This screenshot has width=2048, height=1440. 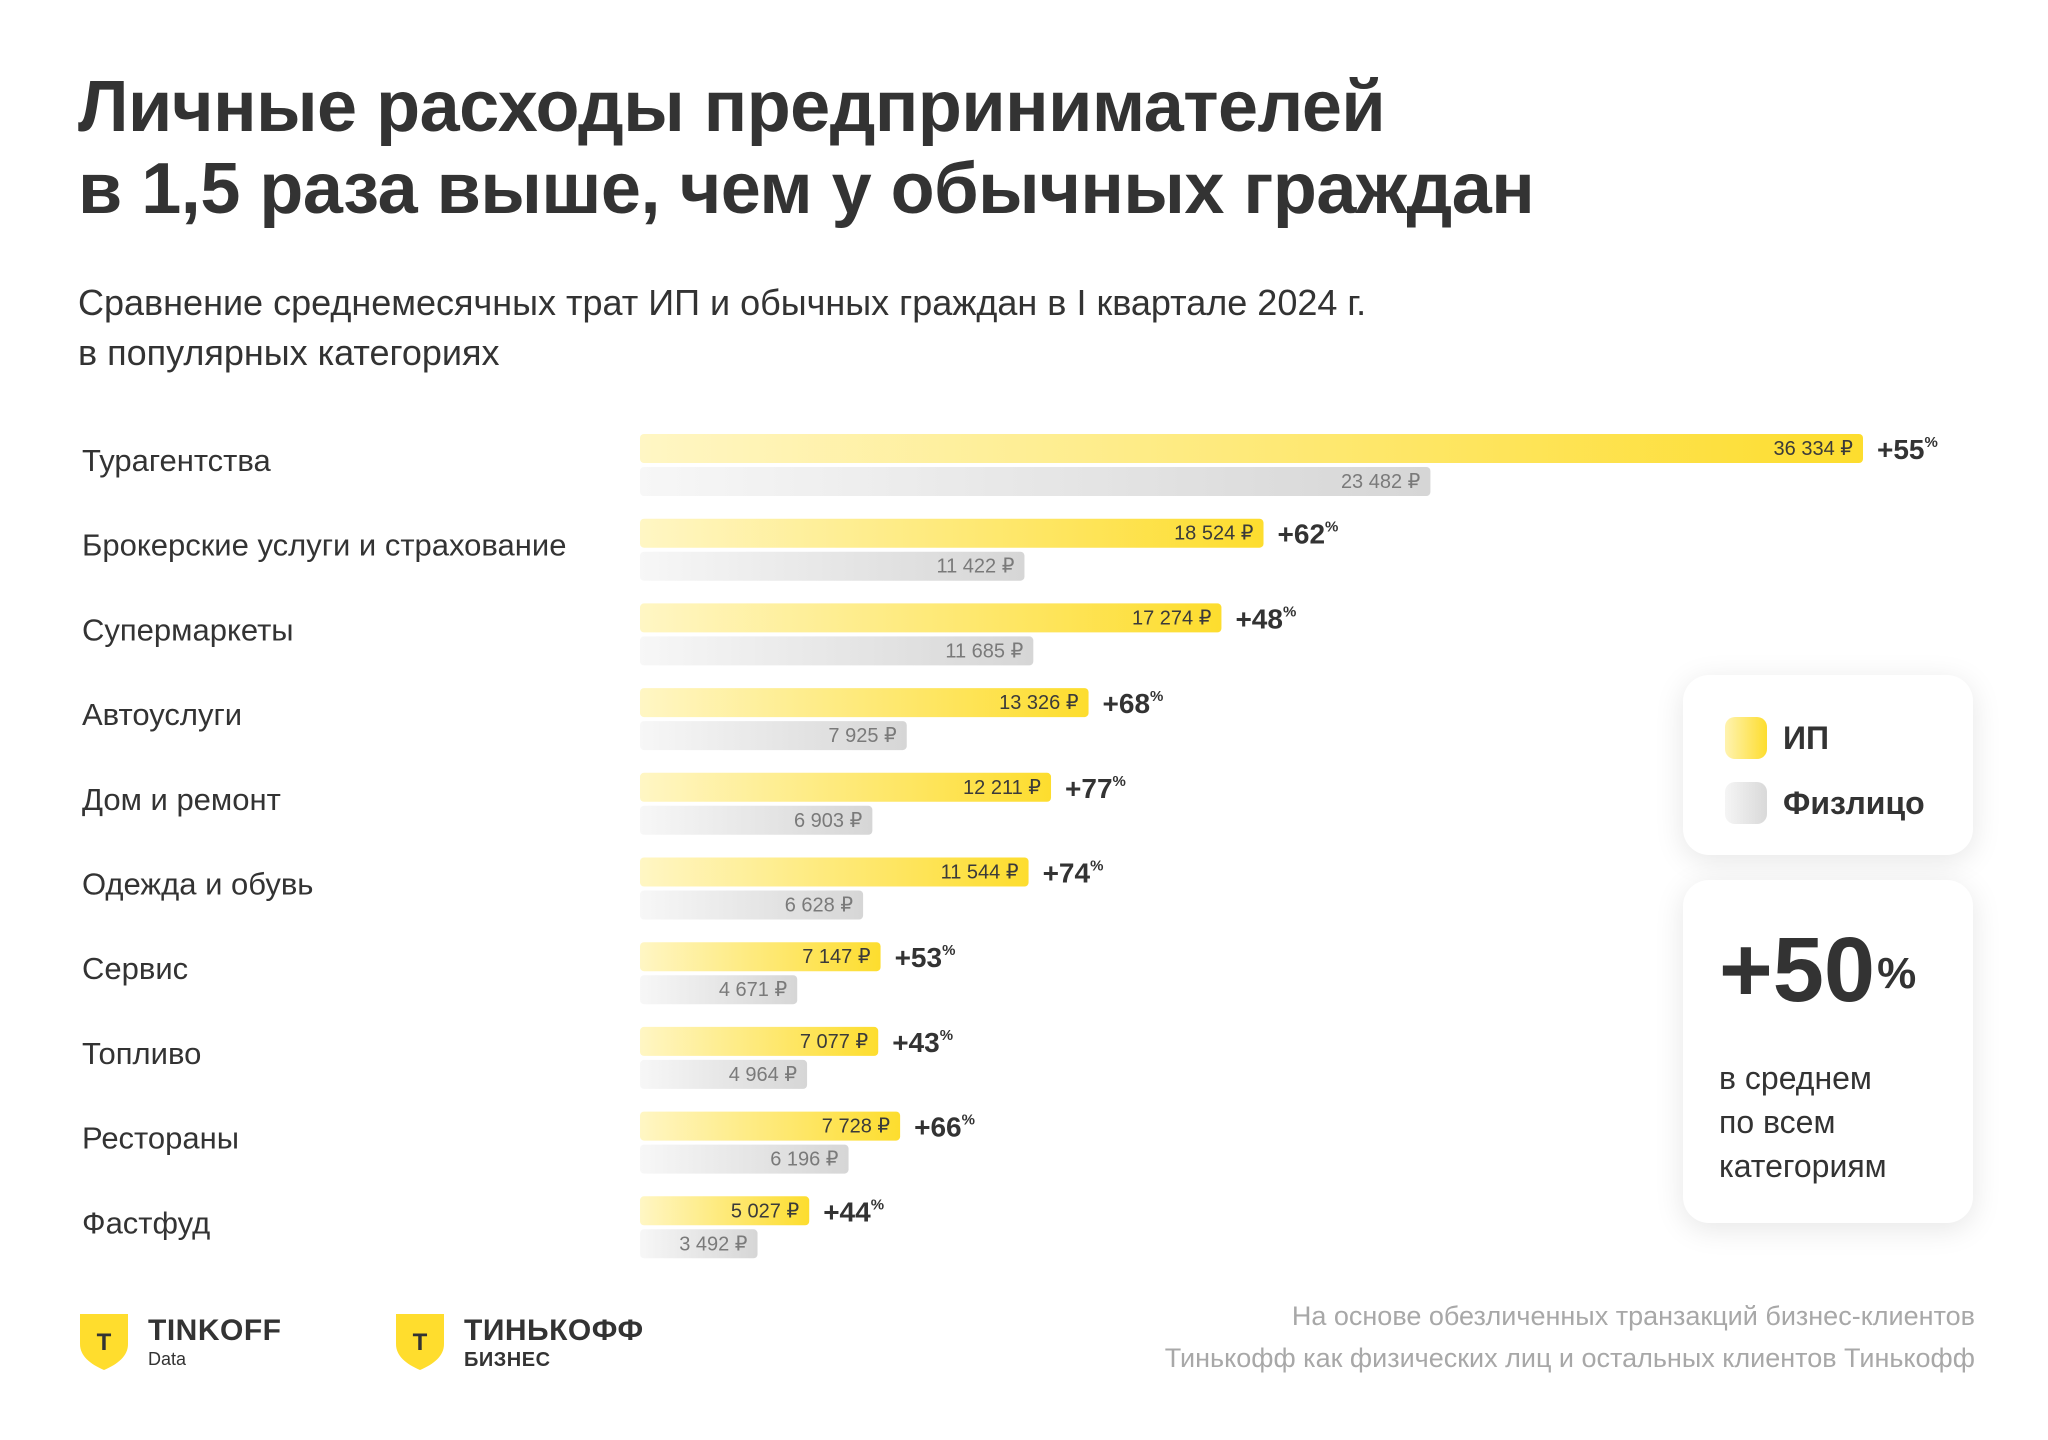 I want to click on category-label: Рестораны, so click(x=160, y=1138).